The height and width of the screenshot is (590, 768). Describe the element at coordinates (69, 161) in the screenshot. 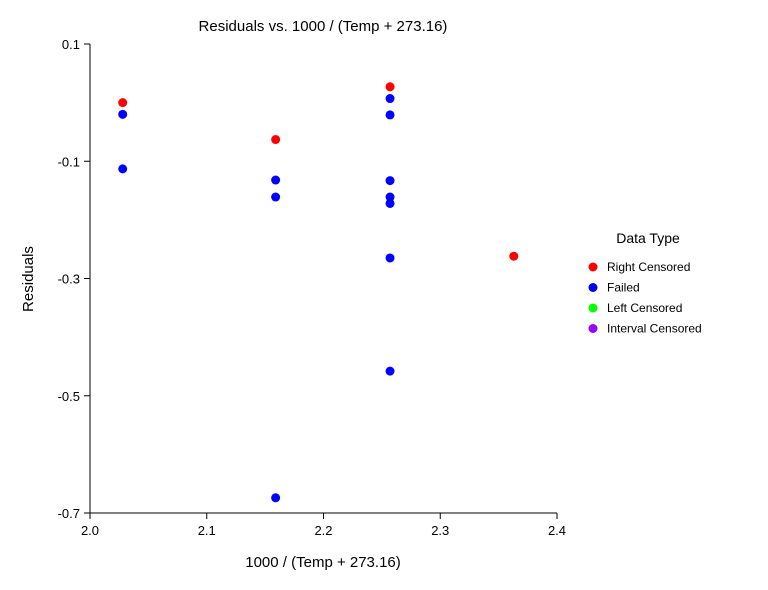

I see `y-tick-label: -0.1` at that location.